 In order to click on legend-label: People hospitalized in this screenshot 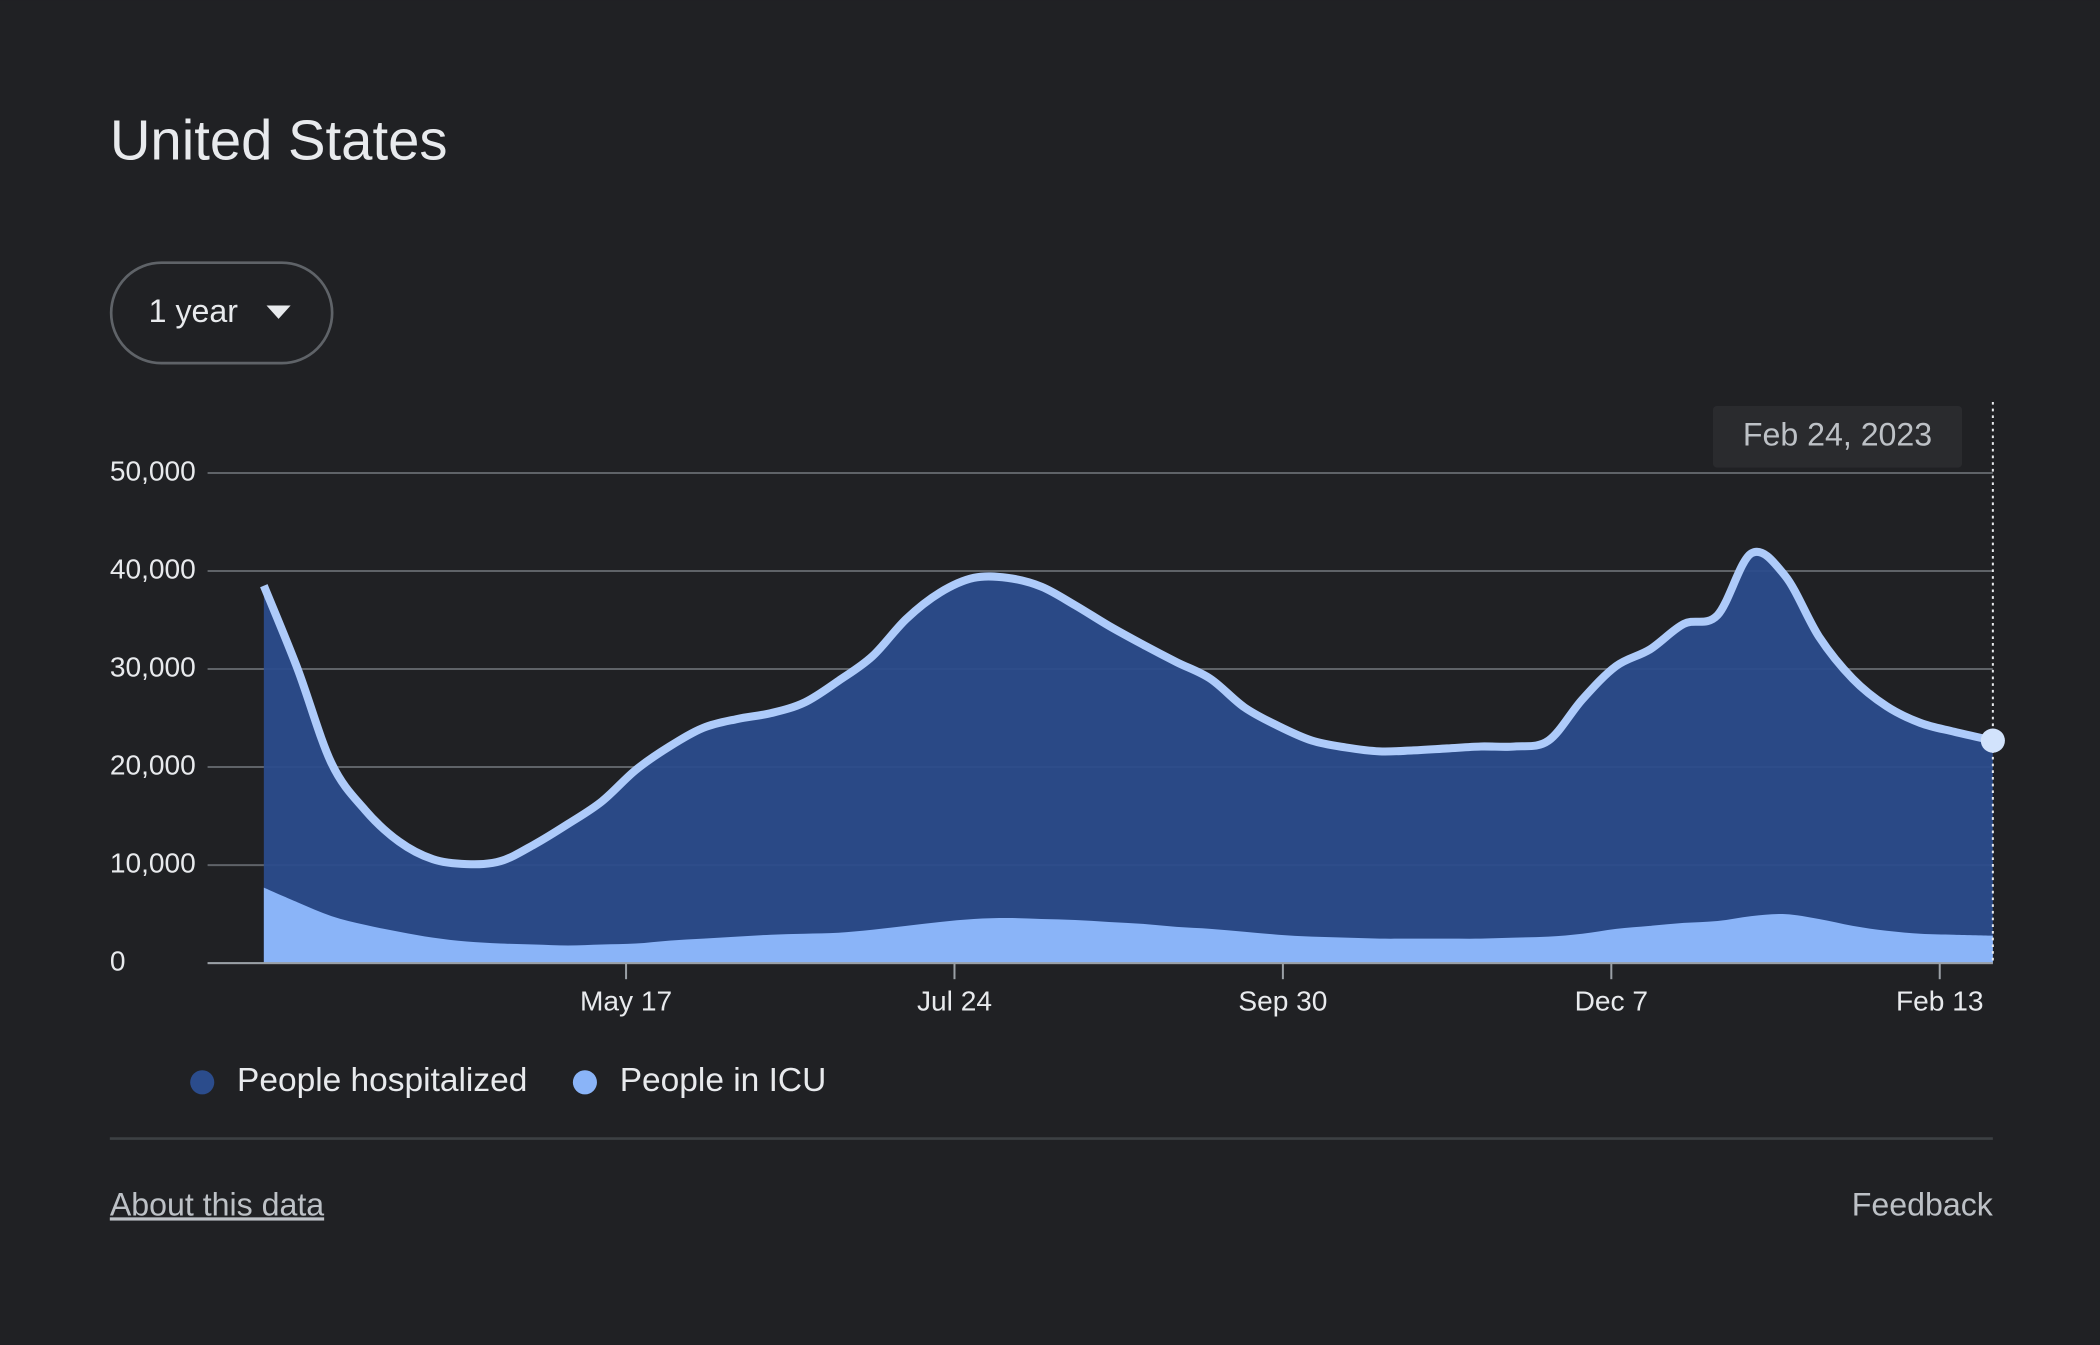, I will do `click(382, 1080)`.